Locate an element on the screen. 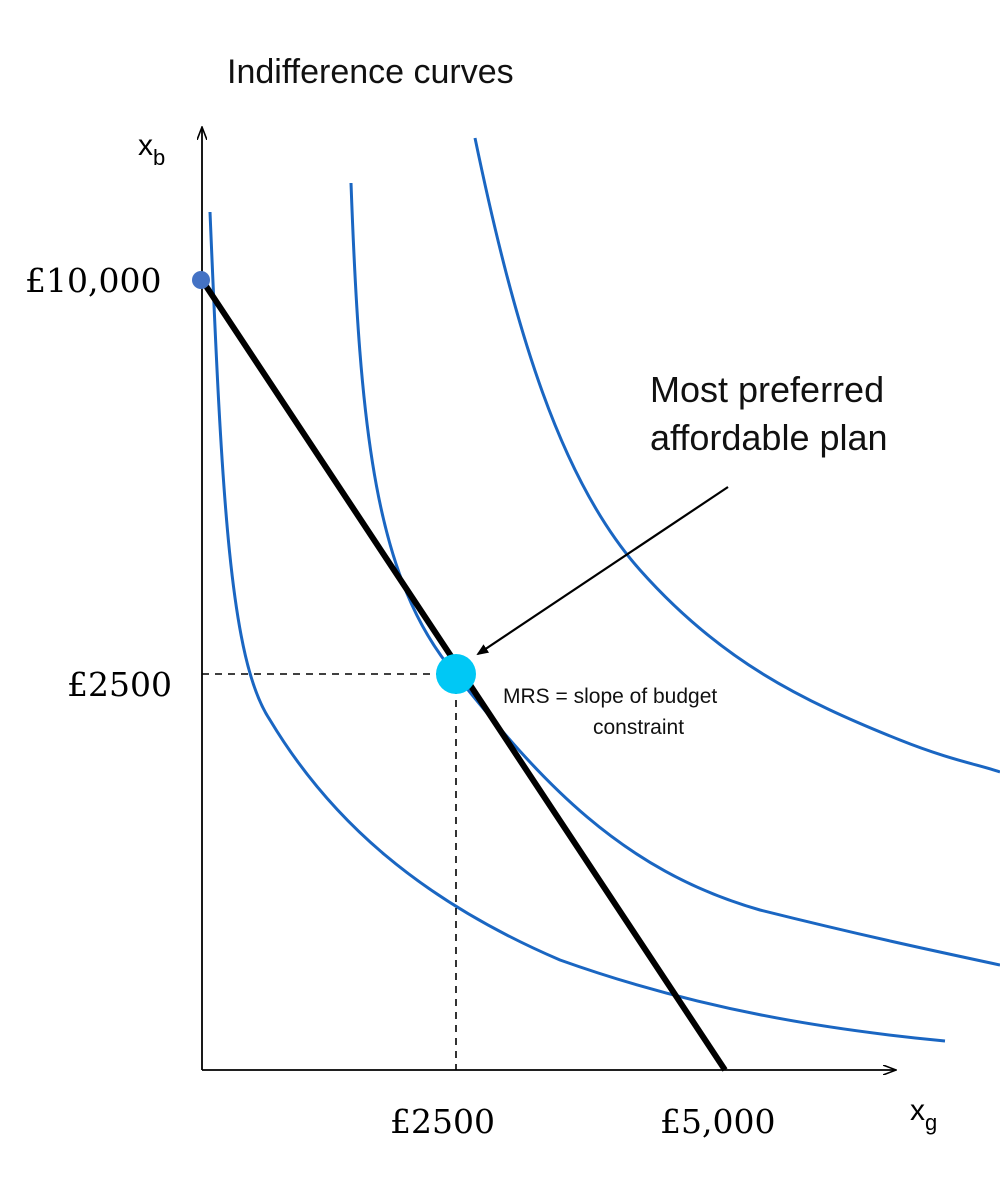 The height and width of the screenshot is (1189, 1000). y-axis-label: xb is located at coordinates (151, 149).